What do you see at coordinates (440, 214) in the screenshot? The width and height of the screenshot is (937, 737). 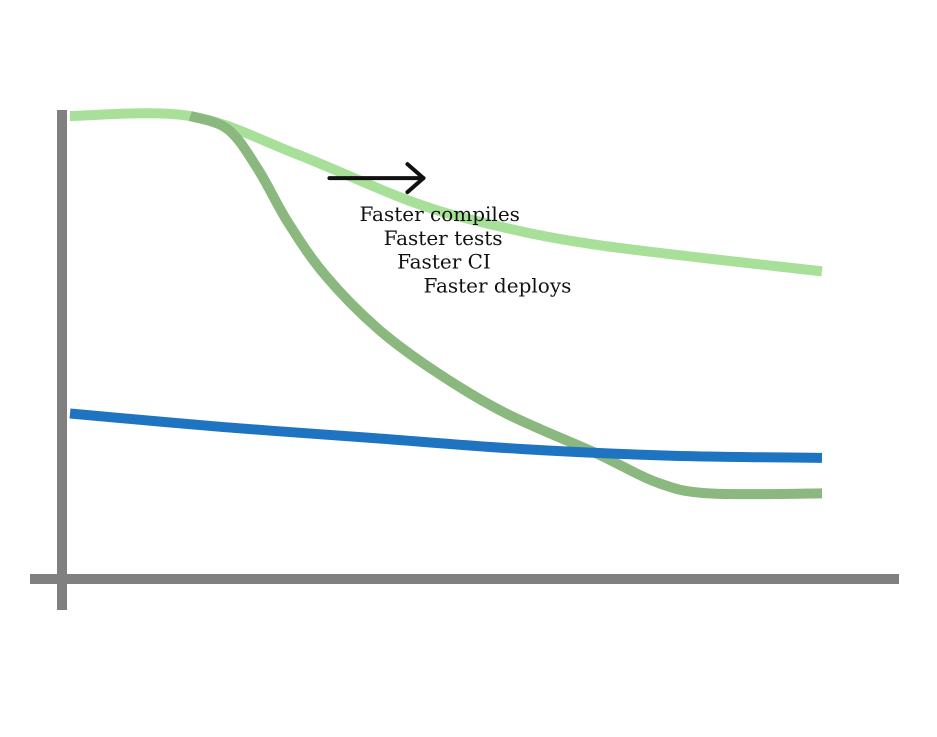 I see `annotation-line-0: Faster compiles` at bounding box center [440, 214].